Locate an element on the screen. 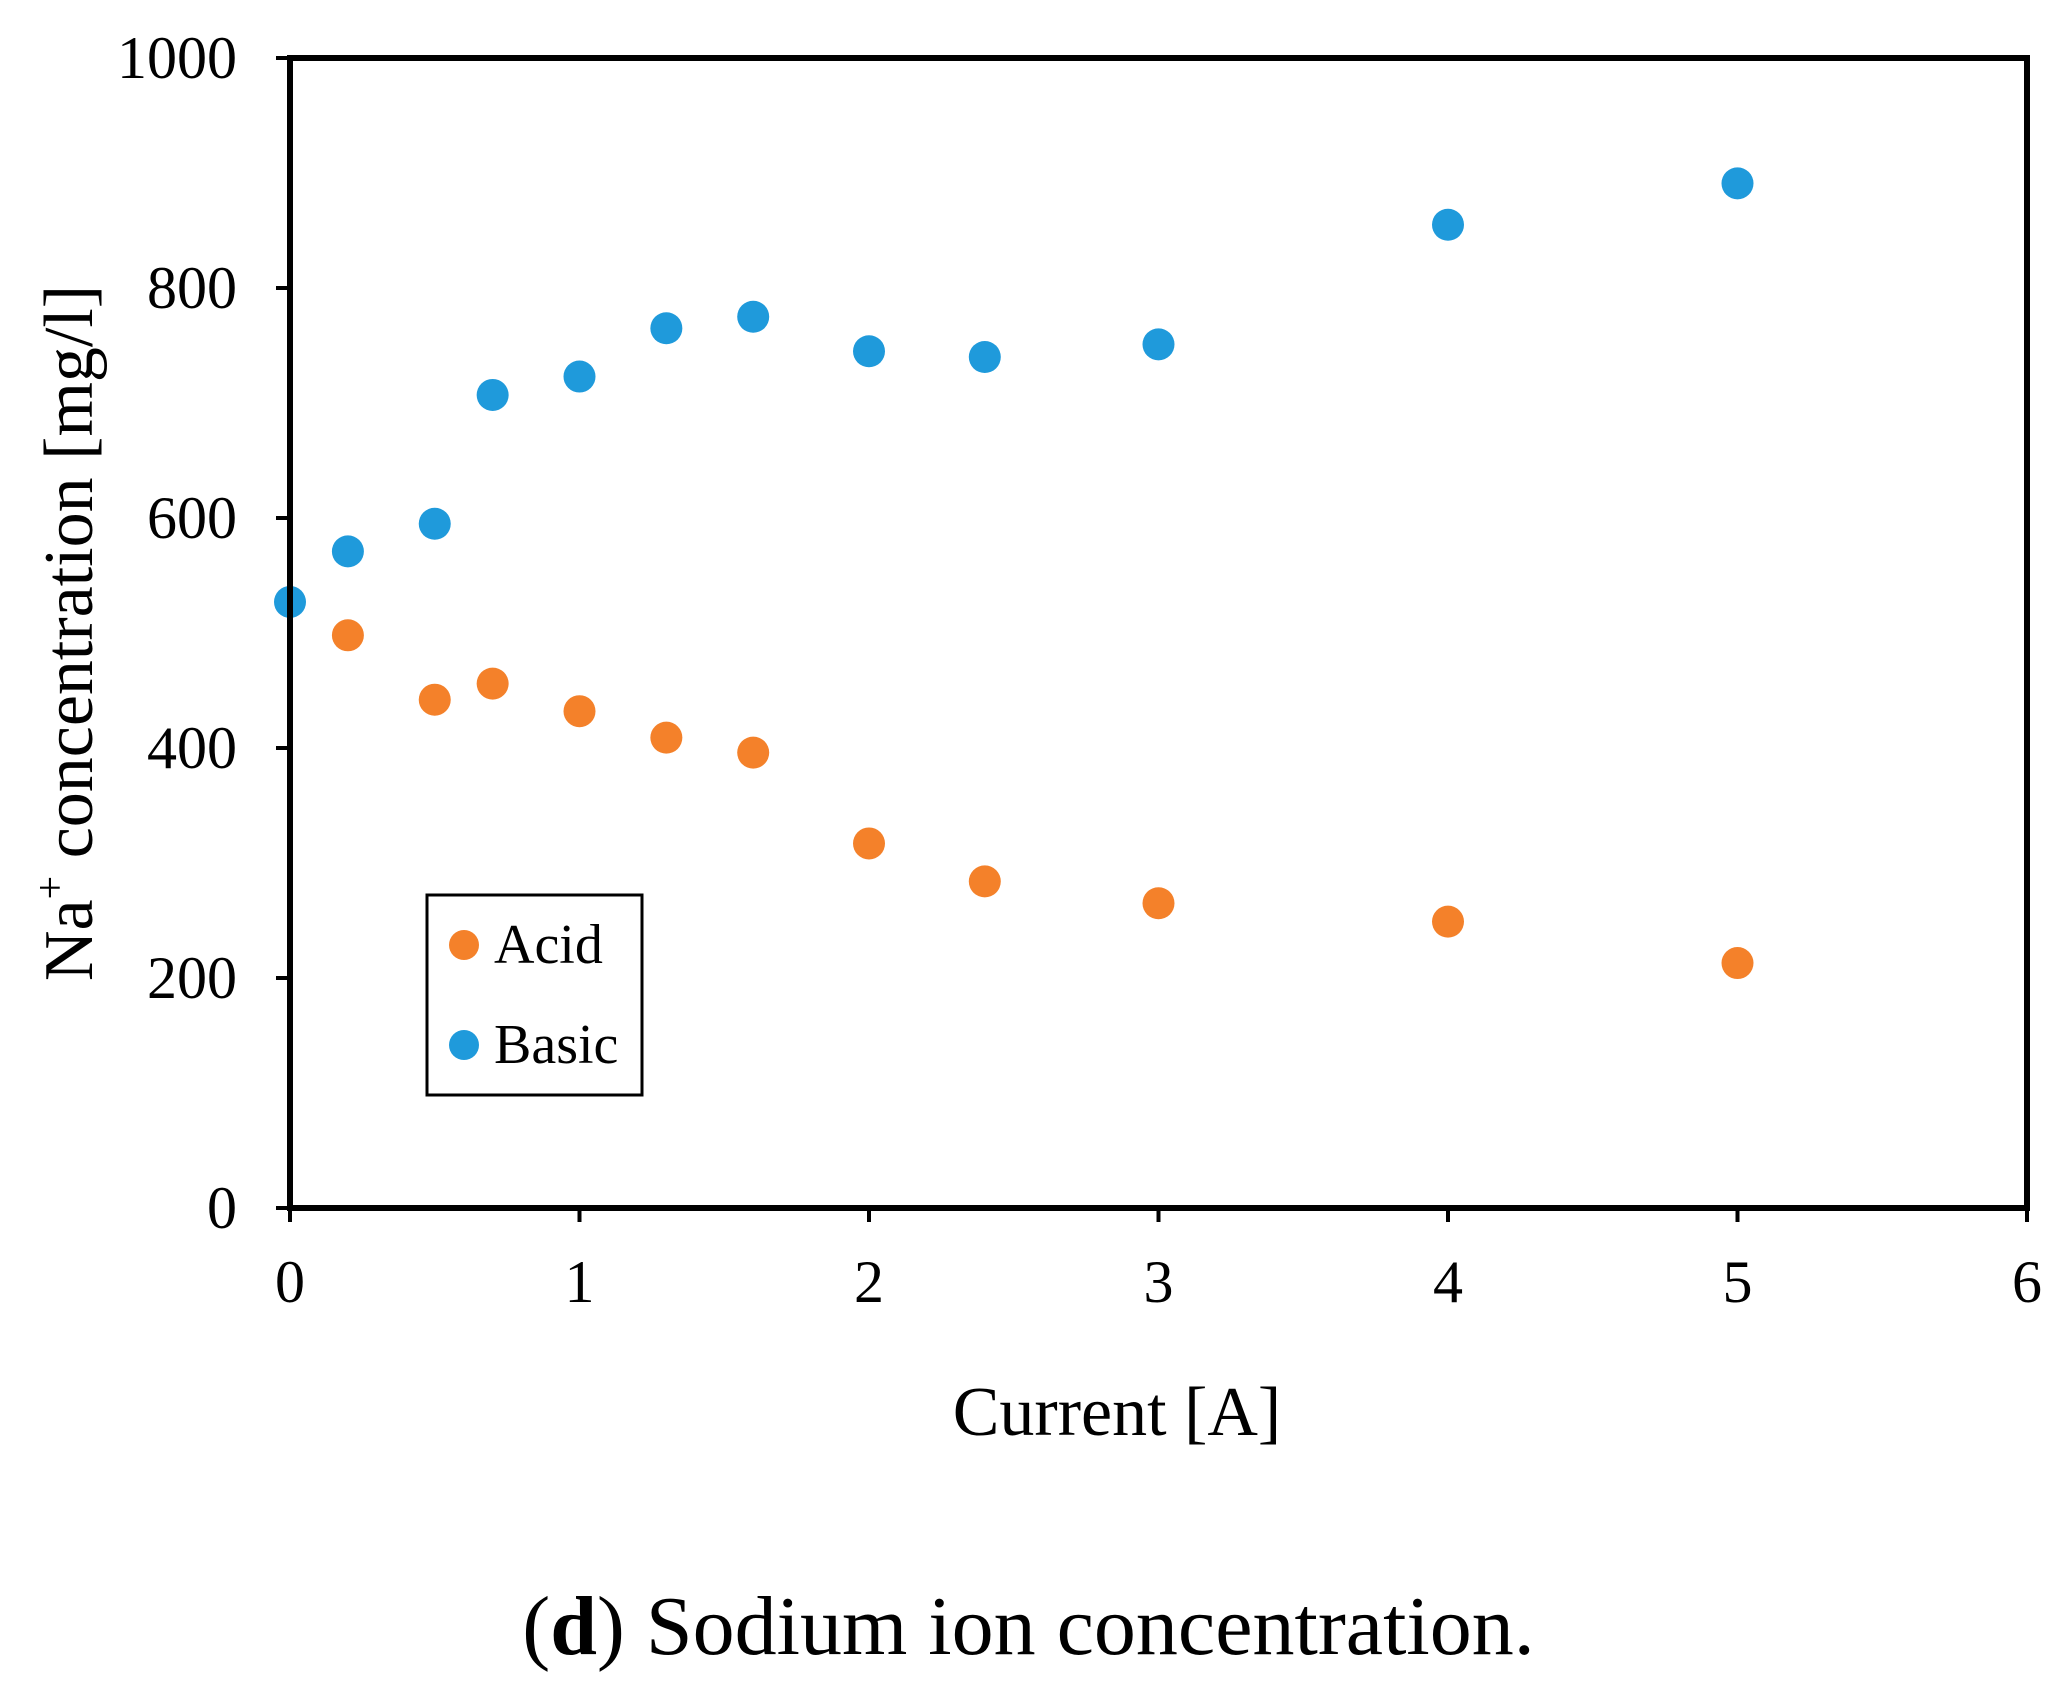 Image resolution: width=2057 pixels, height=1696 pixels. legend-label-acid: Acid is located at coordinates (548, 945).